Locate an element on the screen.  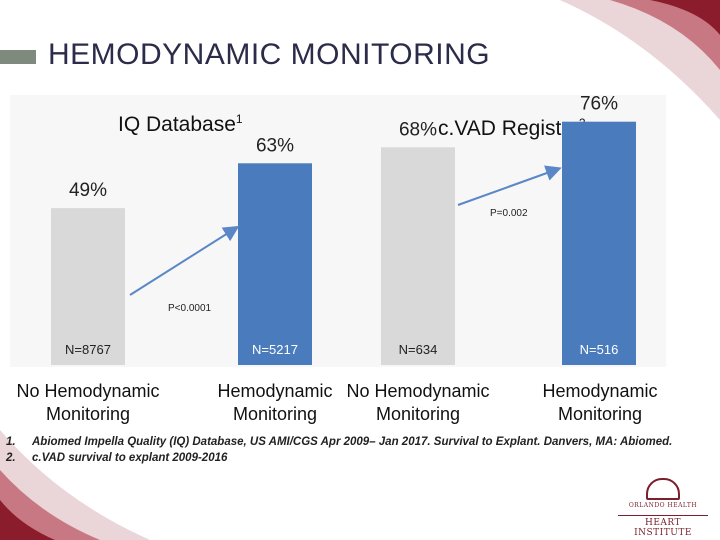
title-accent-bar is located at coordinates (18, 57).